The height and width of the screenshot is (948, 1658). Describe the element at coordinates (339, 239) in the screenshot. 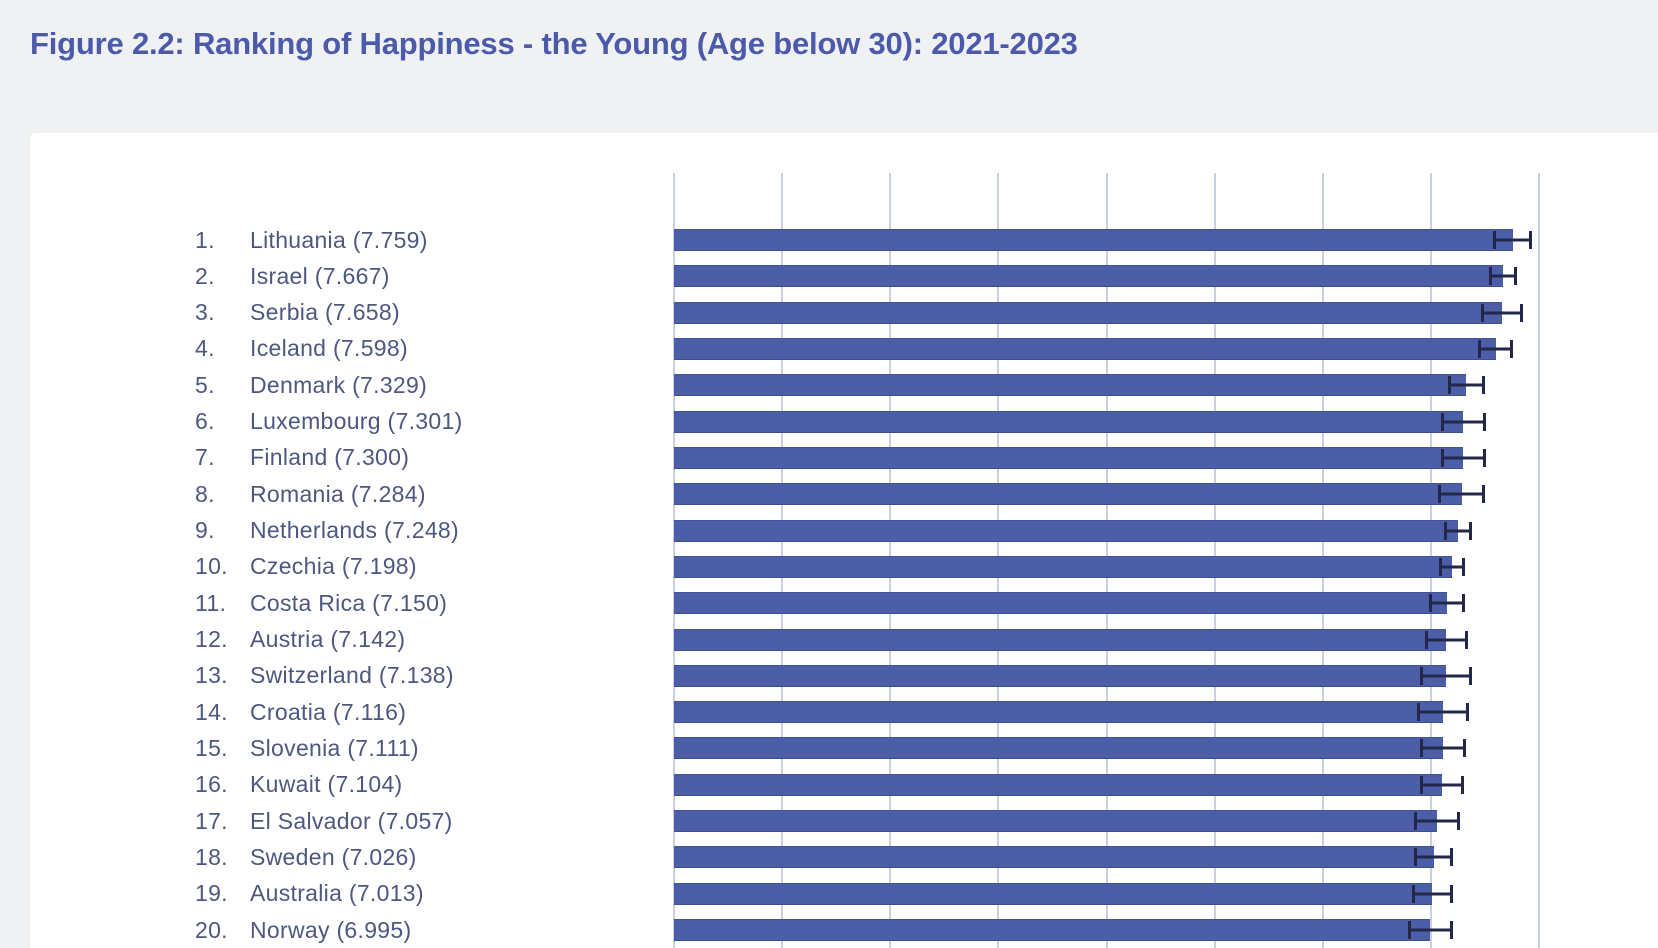

I see `country-score-label: Lithuania (7.759)` at that location.